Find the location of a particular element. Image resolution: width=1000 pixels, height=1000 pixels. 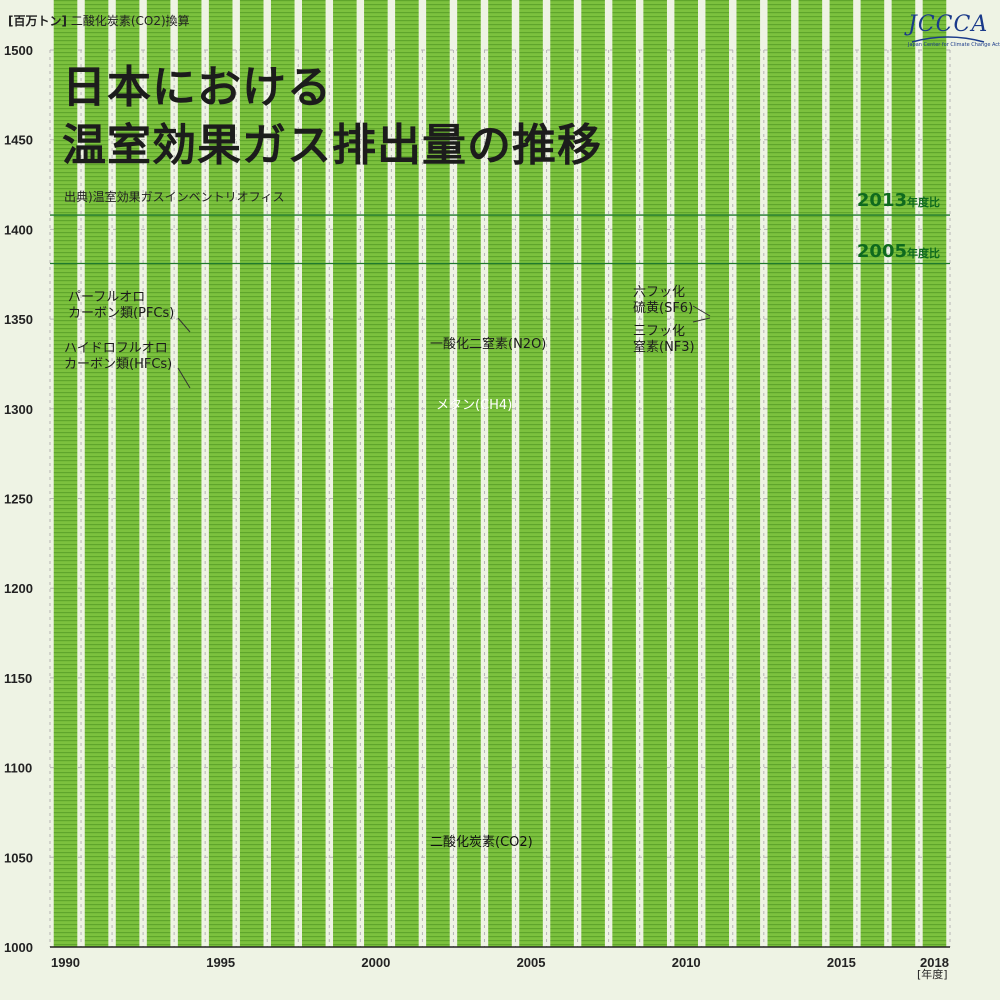

x-tick-label: 1995 is located at coordinates (220, 962).